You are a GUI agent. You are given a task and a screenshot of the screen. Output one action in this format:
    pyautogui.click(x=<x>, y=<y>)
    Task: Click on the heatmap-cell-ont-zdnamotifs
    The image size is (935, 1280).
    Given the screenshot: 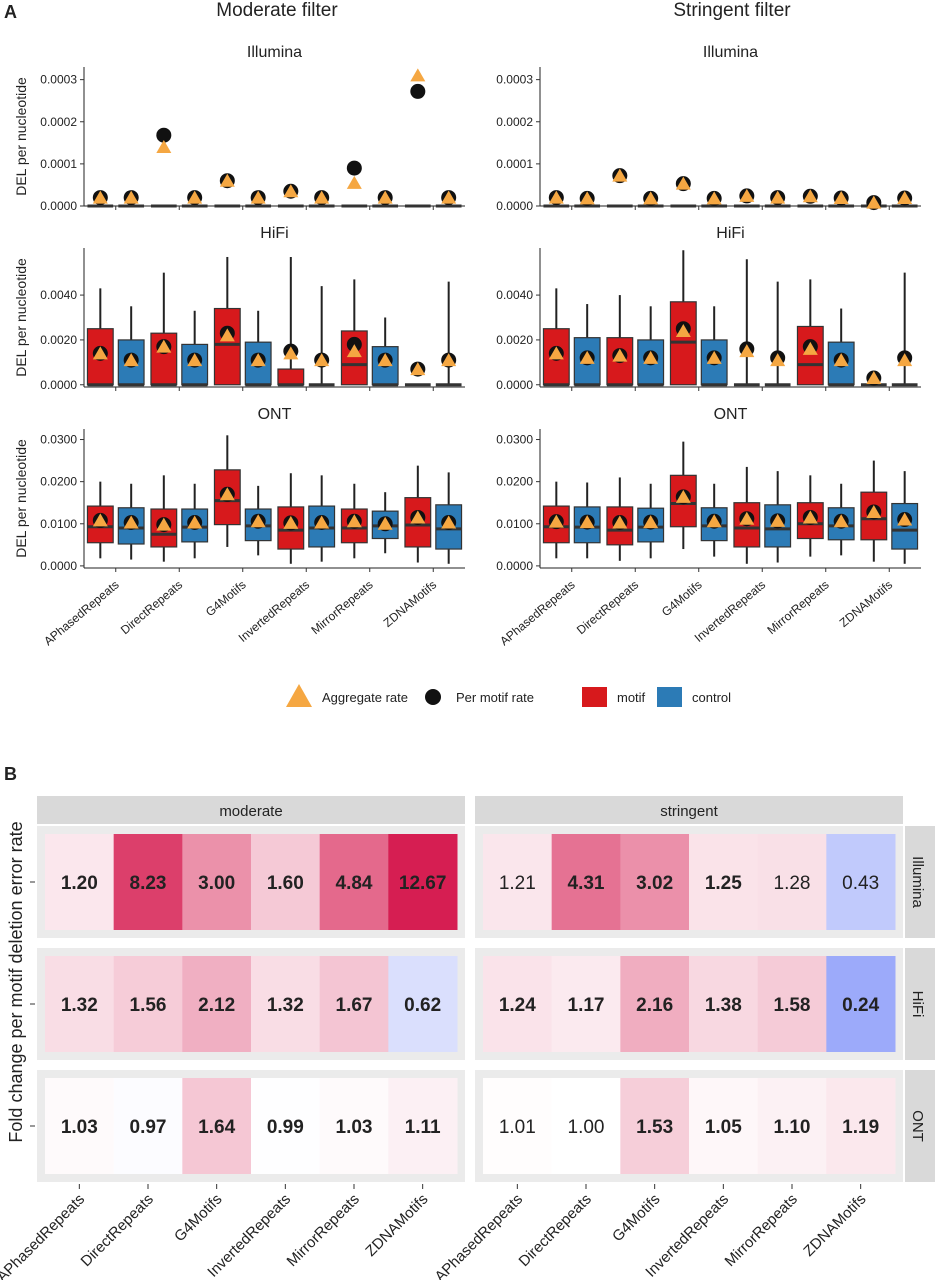 What is the action you would take?
    pyautogui.click(x=423, y=1126)
    